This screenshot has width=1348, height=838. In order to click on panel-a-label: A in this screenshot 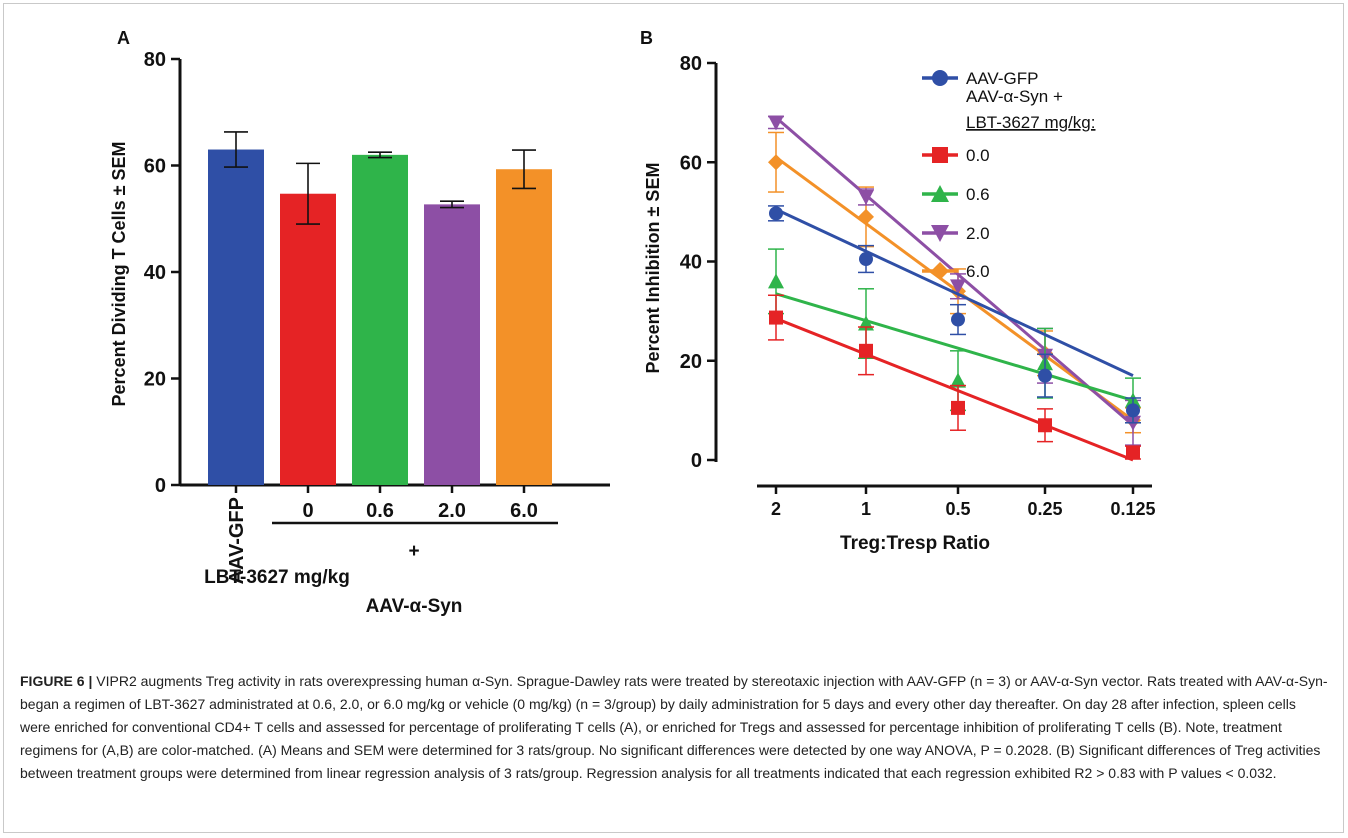, I will do `click(123, 38)`.